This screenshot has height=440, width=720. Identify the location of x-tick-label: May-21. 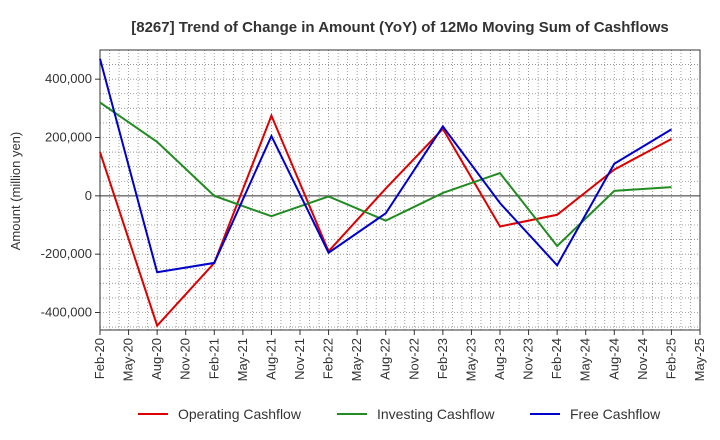
(242, 359).